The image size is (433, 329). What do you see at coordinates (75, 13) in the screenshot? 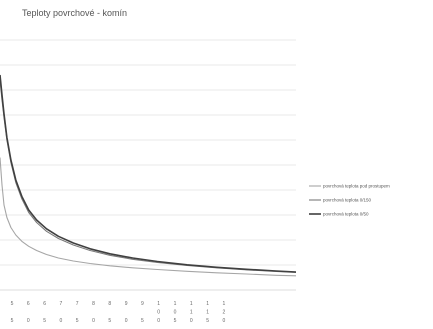
I see `chart-title: Teploty povrchové - komín` at bounding box center [75, 13].